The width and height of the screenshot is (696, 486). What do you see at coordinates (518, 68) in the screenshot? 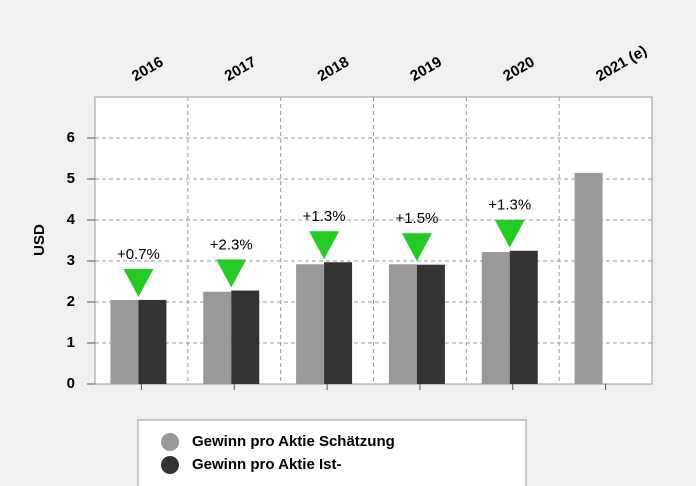
I see `x-tick-label: 2020` at bounding box center [518, 68].